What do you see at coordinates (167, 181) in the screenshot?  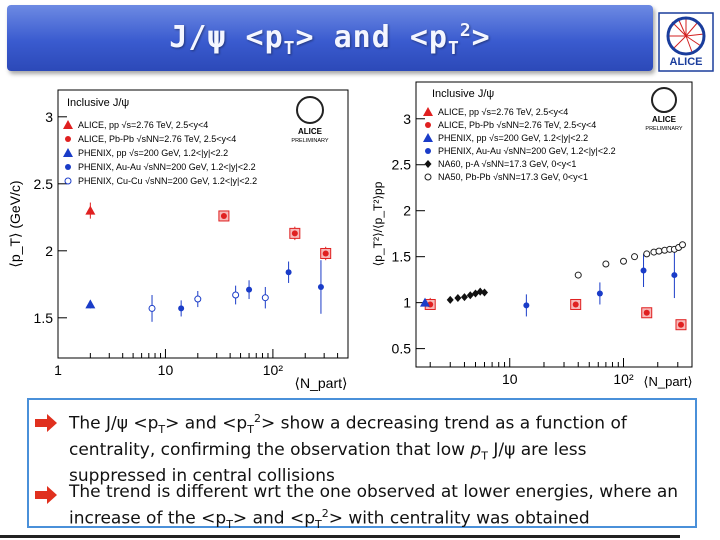 I see `legend-entry: PHENIX, Cu-Cu √sNN=200 GeV, 1.2<|y|<2.2` at bounding box center [167, 181].